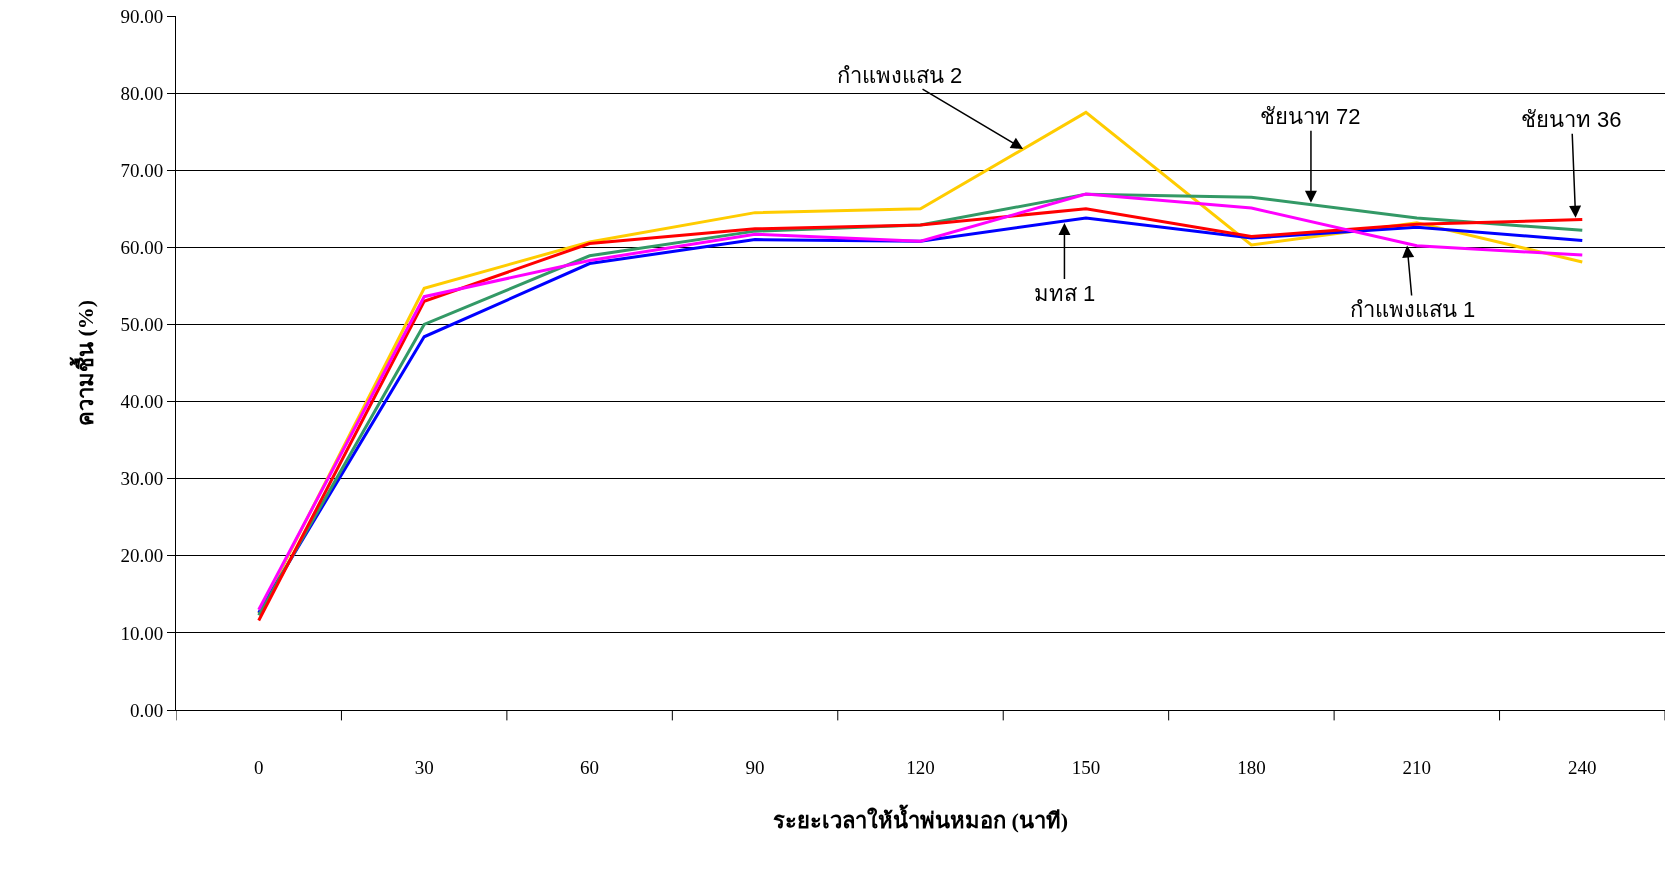 This screenshot has height=869, width=1669. I want to click on y-tick-label: 50.00, so click(142, 325).